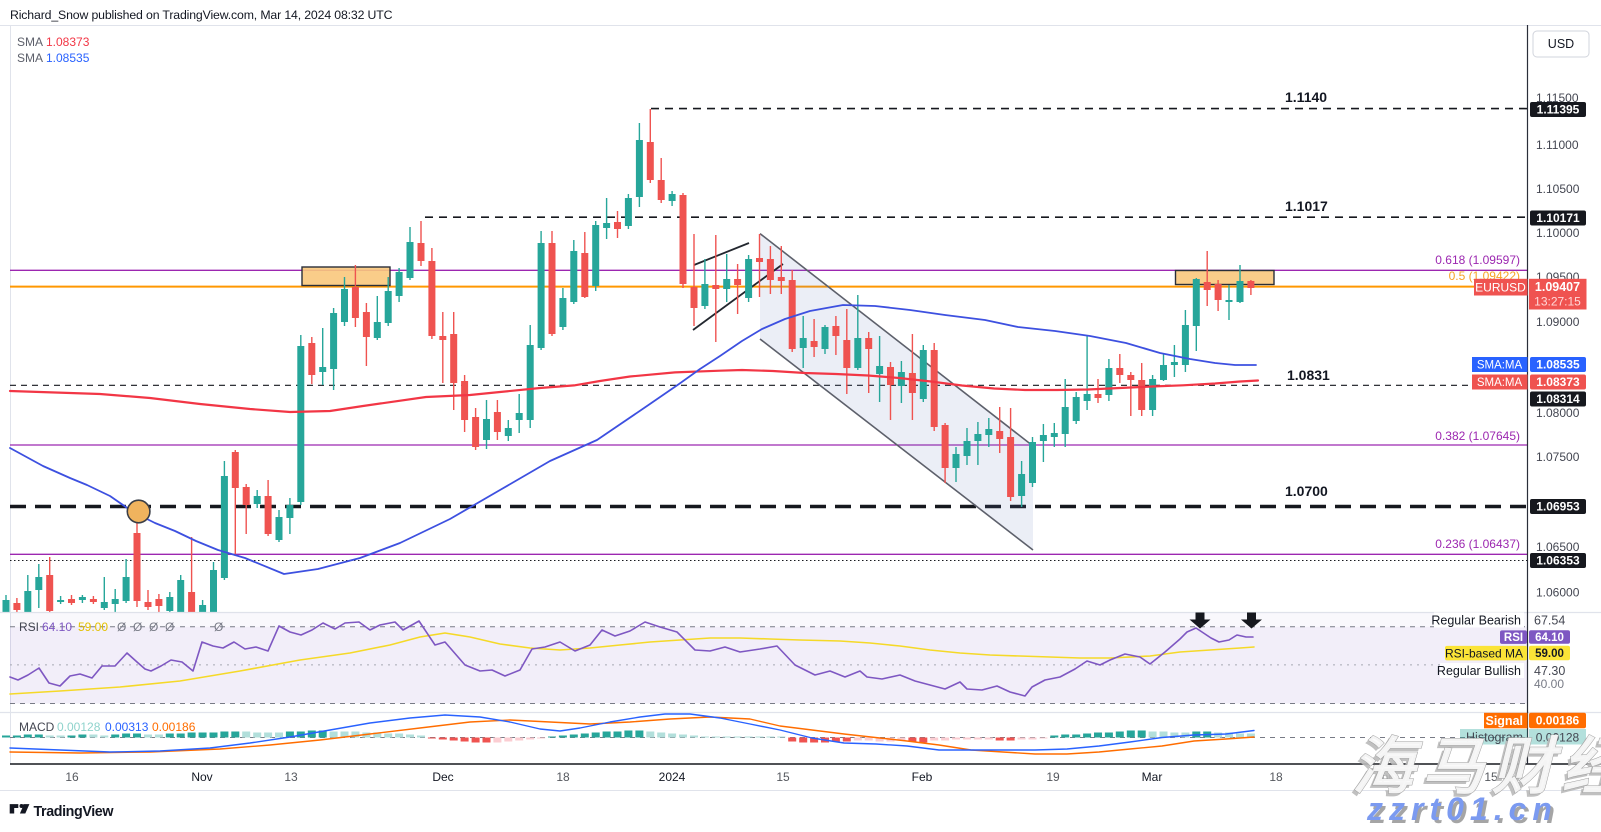 Image resolution: width=1601 pixels, height=832 pixels. Describe the element at coordinates (1549, 671) in the screenshot. I see `svg-text: 47.30` at that location.